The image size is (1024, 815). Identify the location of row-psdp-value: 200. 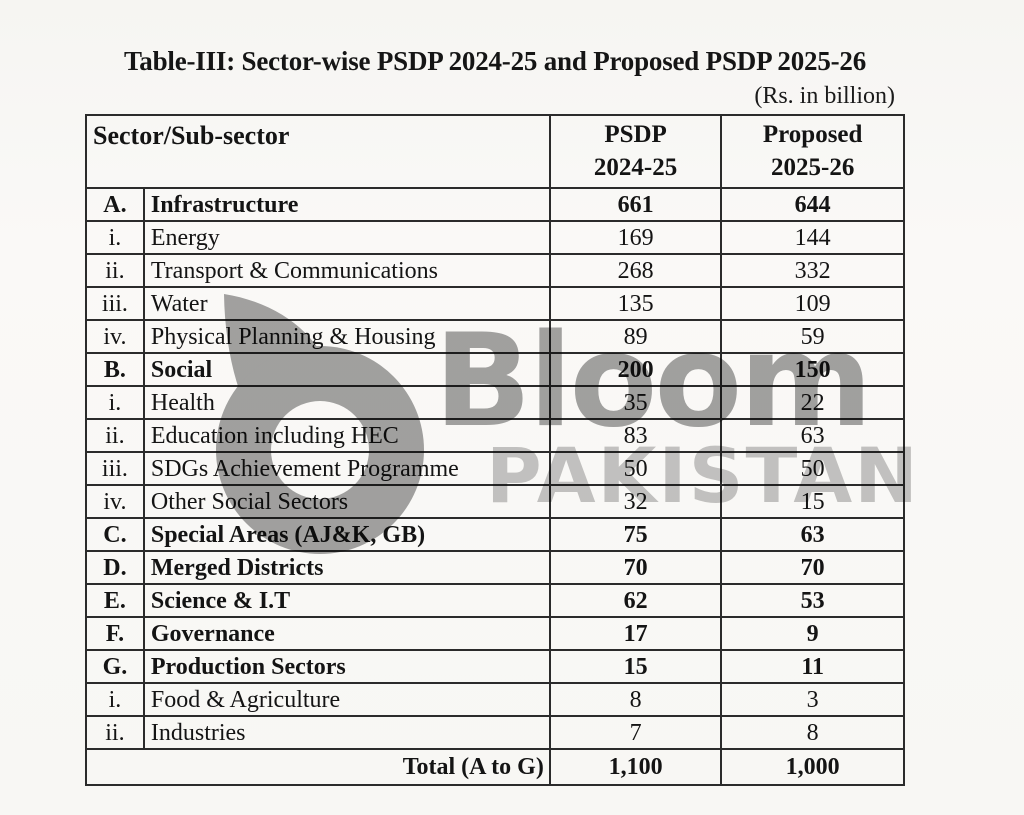
(635, 369).